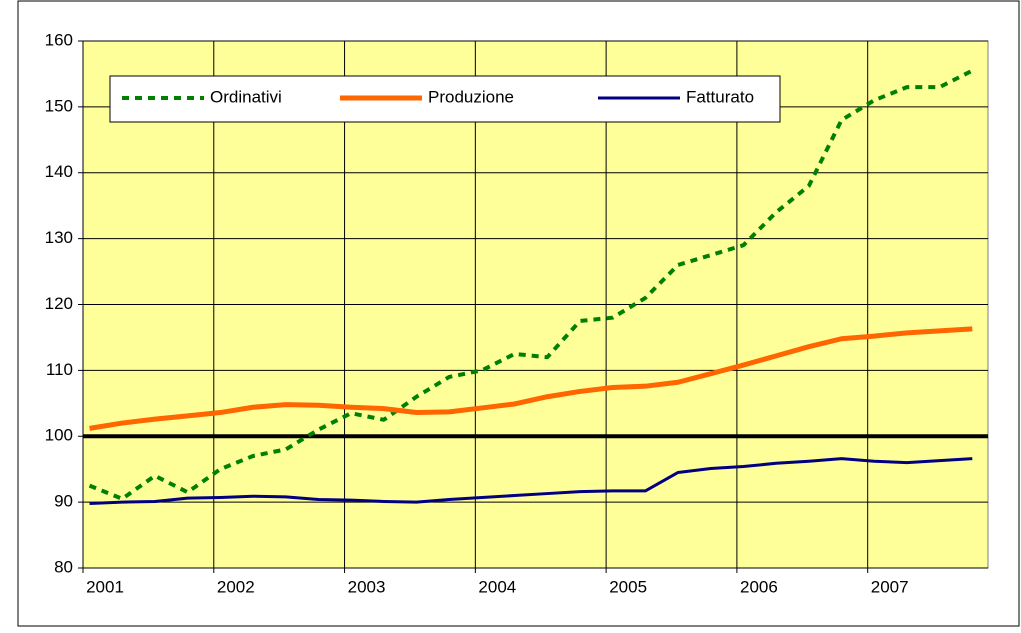 This screenshot has width=1021, height=633. Describe the element at coordinates (59, 105) in the screenshot. I see `y-tick-label: 150` at that location.